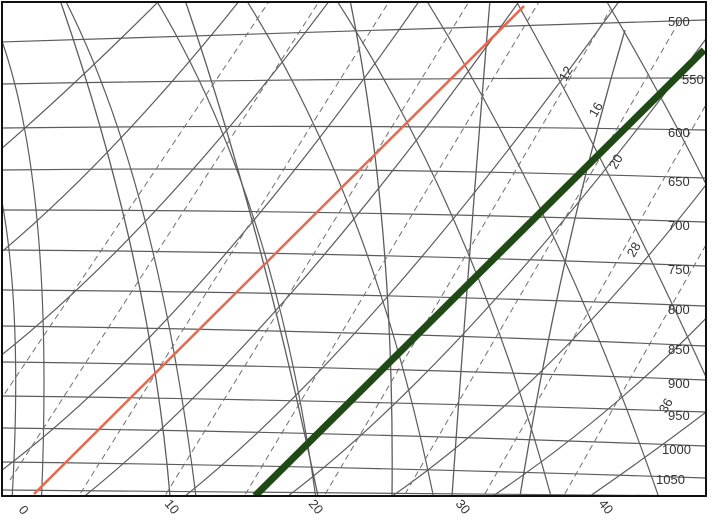  Describe the element at coordinates (679, 225) in the screenshot. I see `pressure-label-700: 700` at that location.